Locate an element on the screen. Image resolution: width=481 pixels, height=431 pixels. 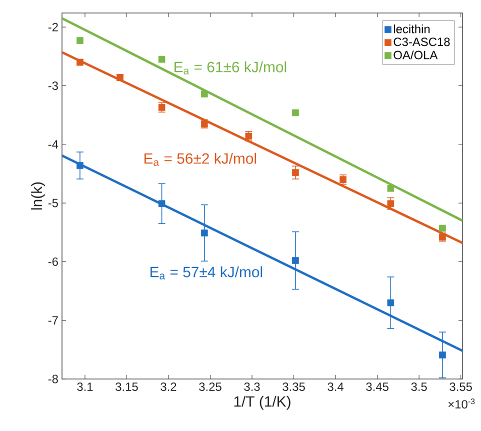
x-tick-label: 3.35 is located at coordinates (293, 386).